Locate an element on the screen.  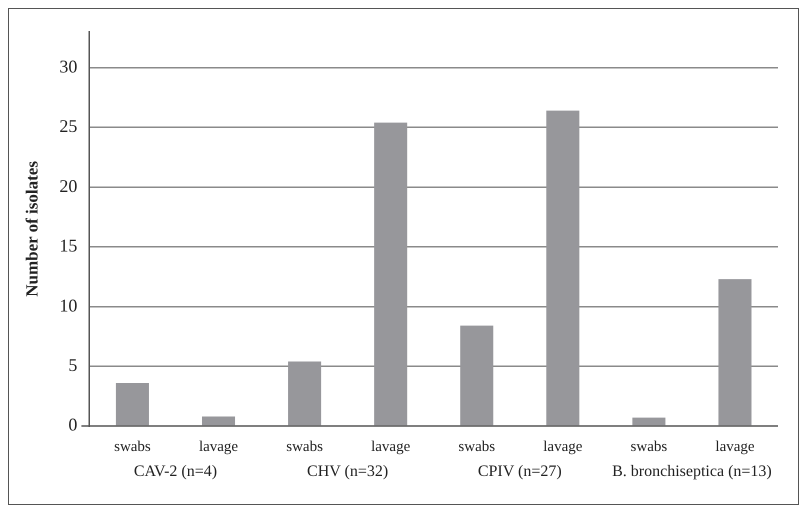
text: CHV (n=32) is located at coordinates (347, 471).